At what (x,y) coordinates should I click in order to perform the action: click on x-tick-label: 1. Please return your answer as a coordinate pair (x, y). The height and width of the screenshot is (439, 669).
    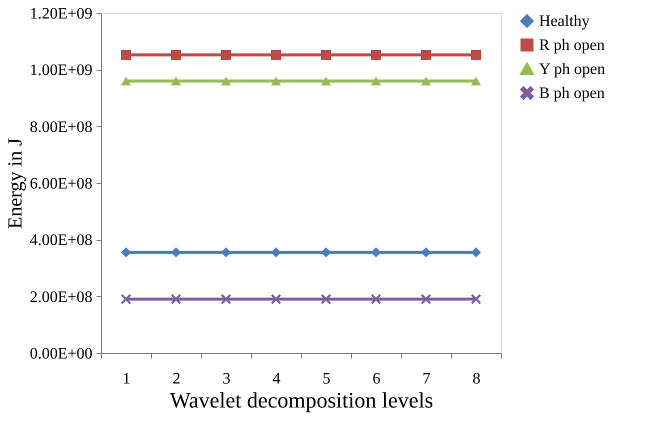
    Looking at the image, I should click on (126, 379).